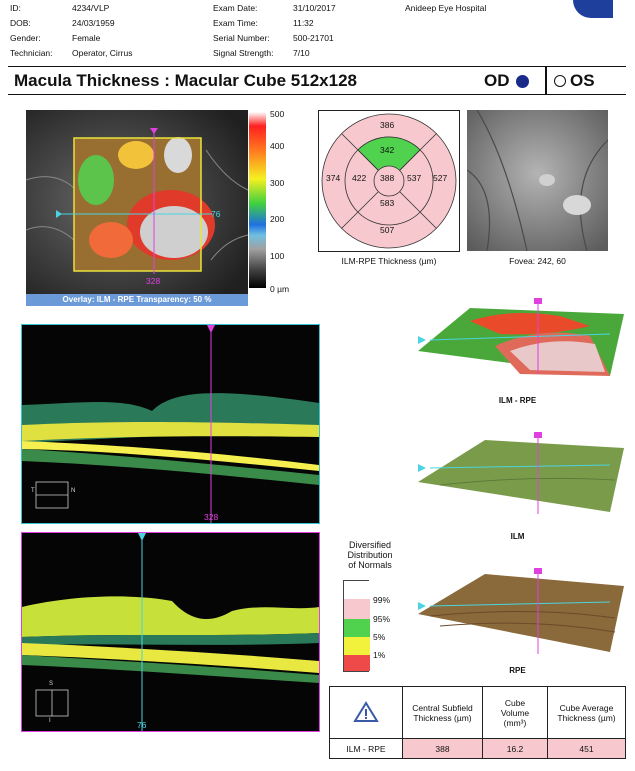 The width and height of the screenshot is (635, 771). Describe the element at coordinates (379, 655) in the screenshot. I see `legend-p1: 1%` at that location.